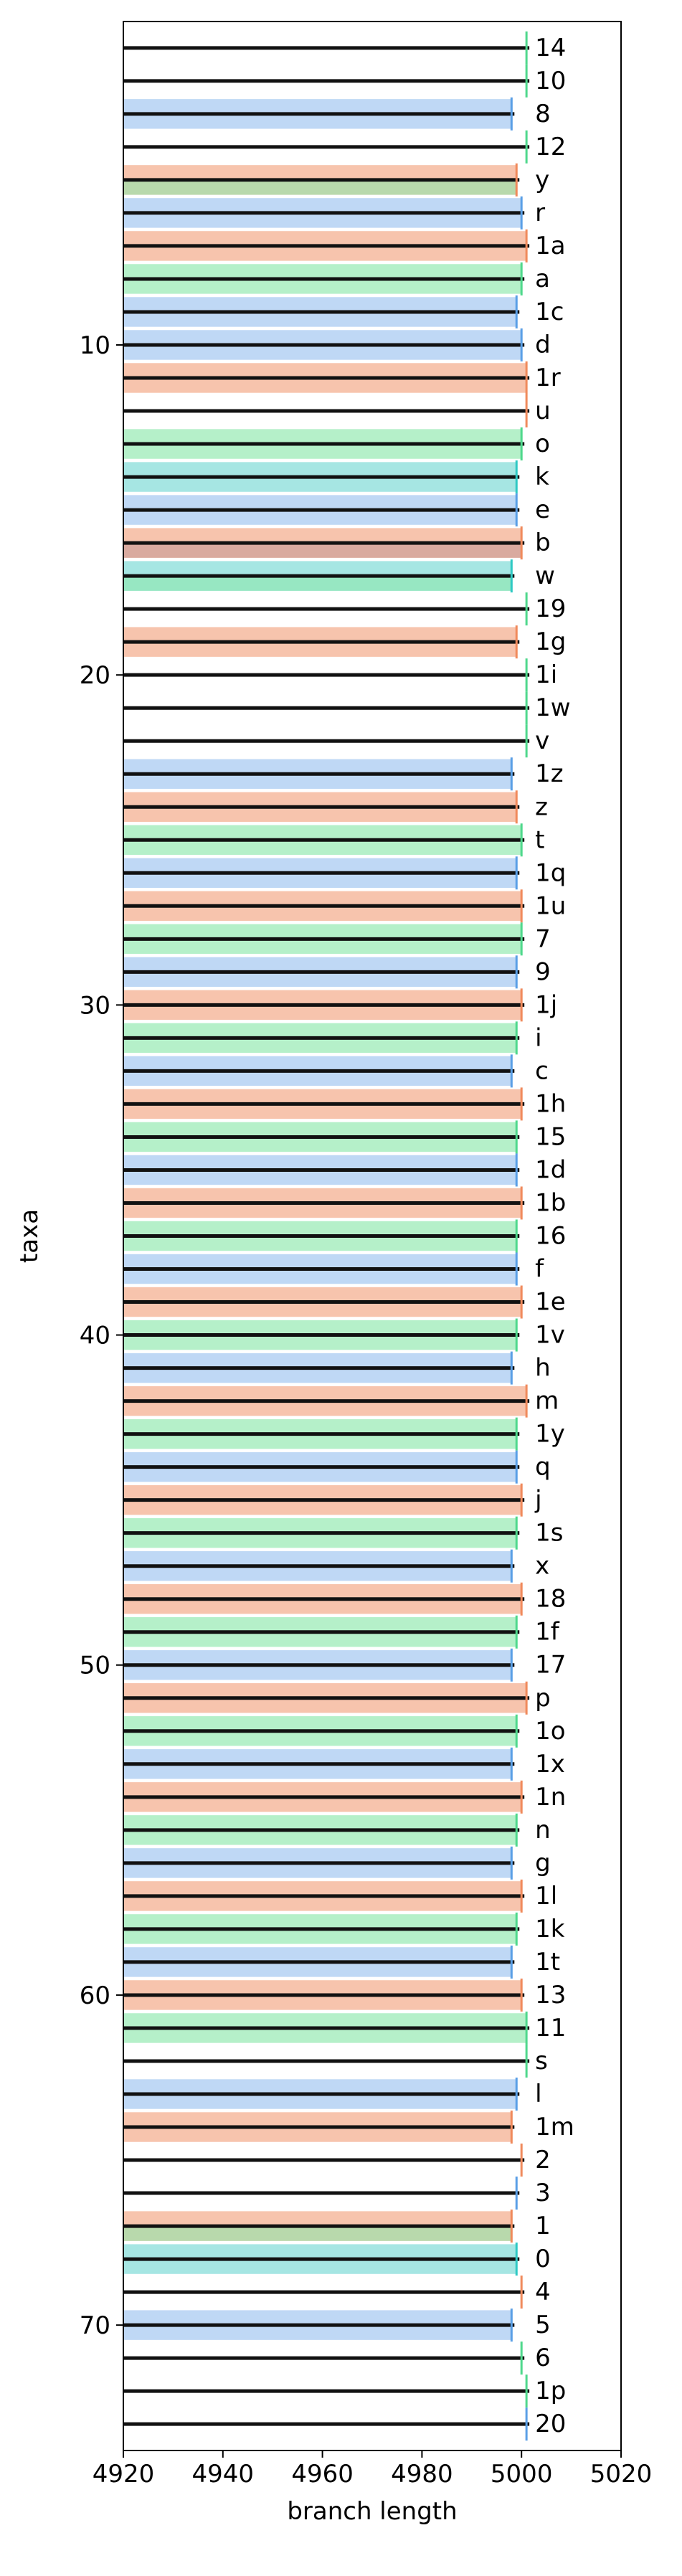 Image resolution: width=682 pixels, height=2576 pixels. I want to click on taxon-label-e: e, so click(542, 510).